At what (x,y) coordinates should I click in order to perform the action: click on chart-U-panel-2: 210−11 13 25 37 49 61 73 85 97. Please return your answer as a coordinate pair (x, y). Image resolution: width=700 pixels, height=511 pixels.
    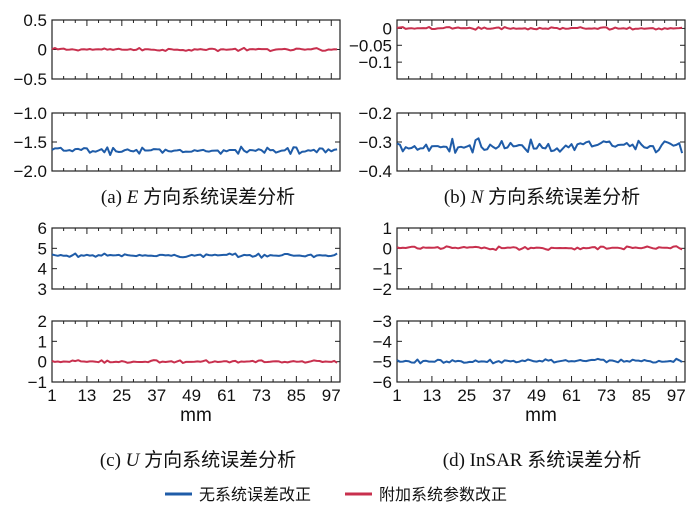
    Looking at the image, I should click on (184, 358).